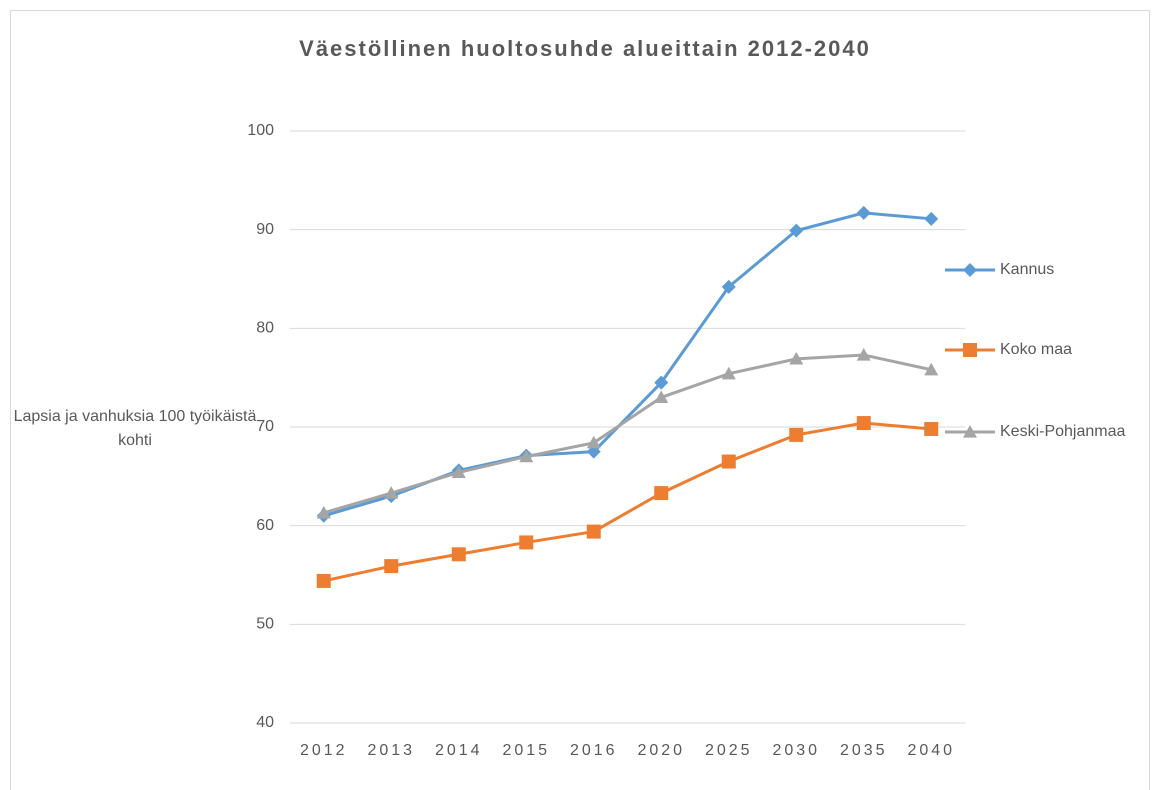 The height and width of the screenshot is (790, 1160). I want to click on y-tick-label: 50, so click(265, 624).